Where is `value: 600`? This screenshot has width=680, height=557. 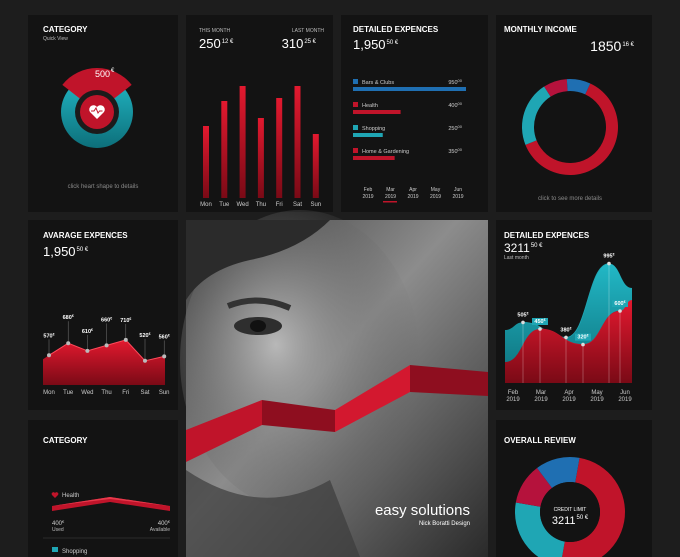 value: 600 is located at coordinates (618, 304).